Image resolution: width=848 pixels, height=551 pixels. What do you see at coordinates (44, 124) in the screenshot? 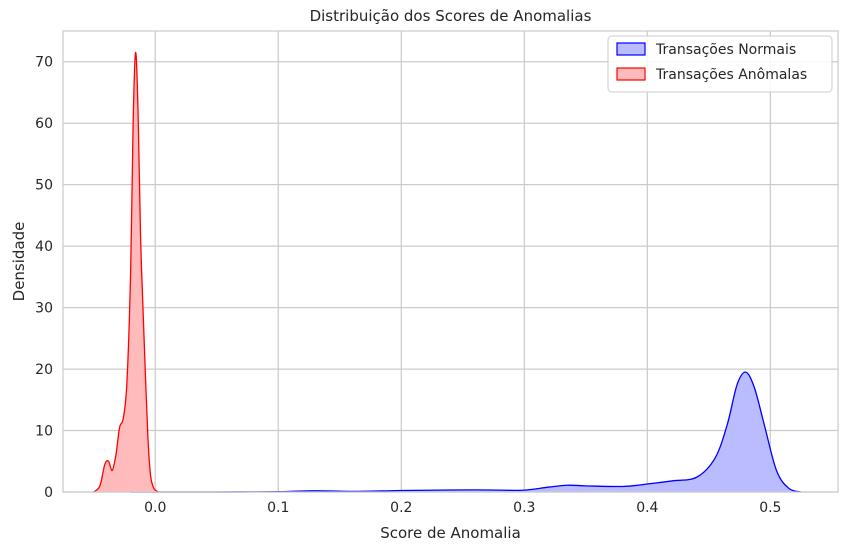
I see `y-tick-label: 60` at bounding box center [44, 124].